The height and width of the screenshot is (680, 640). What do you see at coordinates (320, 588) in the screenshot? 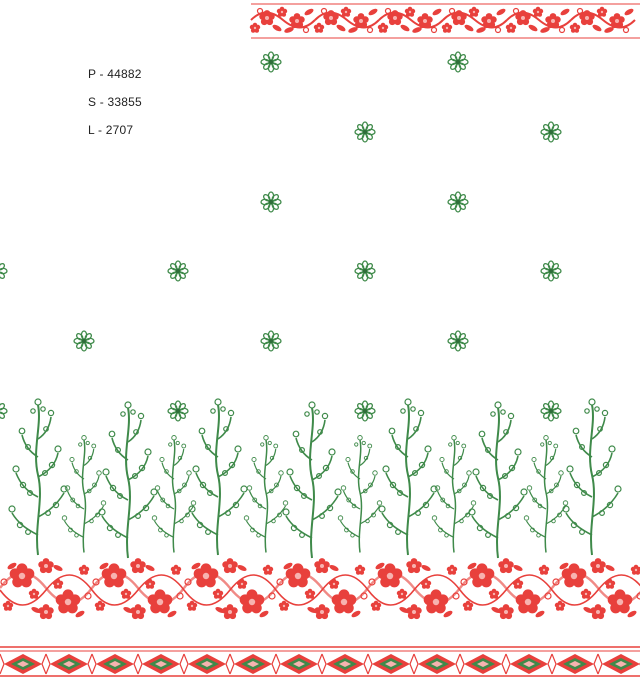
I see `bottom-floral-band` at bounding box center [320, 588].